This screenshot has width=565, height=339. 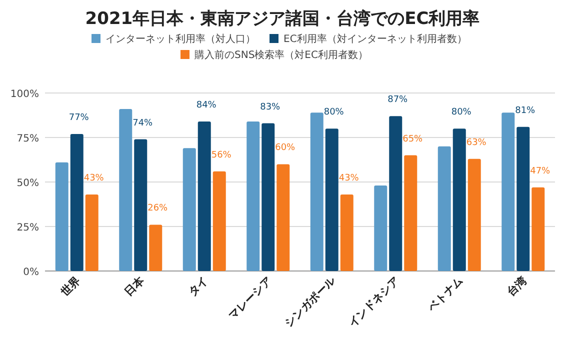 What do you see at coordinates (310, 301) in the screenshot?
I see `x-tick-label: シンガポール` at bounding box center [310, 301].